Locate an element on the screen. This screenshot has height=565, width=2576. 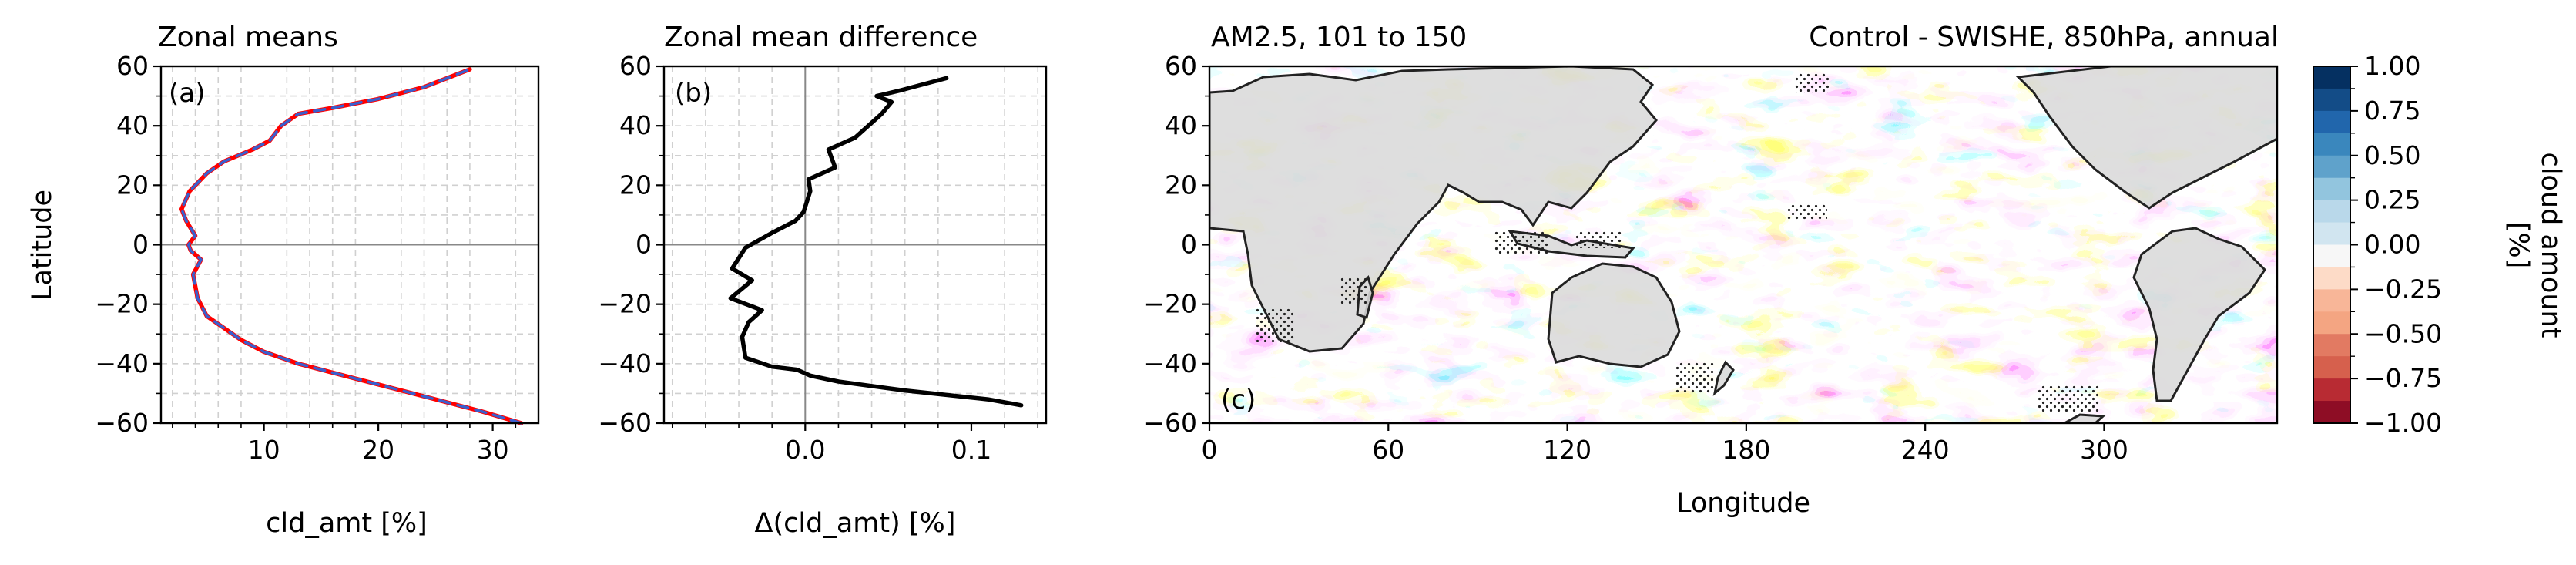
colorbar-ticks: 1.00 0.75 0.50 0.25 0.00 −0.25 −0.50 −0.75 −1.00 is located at coordinates (2396, 245).